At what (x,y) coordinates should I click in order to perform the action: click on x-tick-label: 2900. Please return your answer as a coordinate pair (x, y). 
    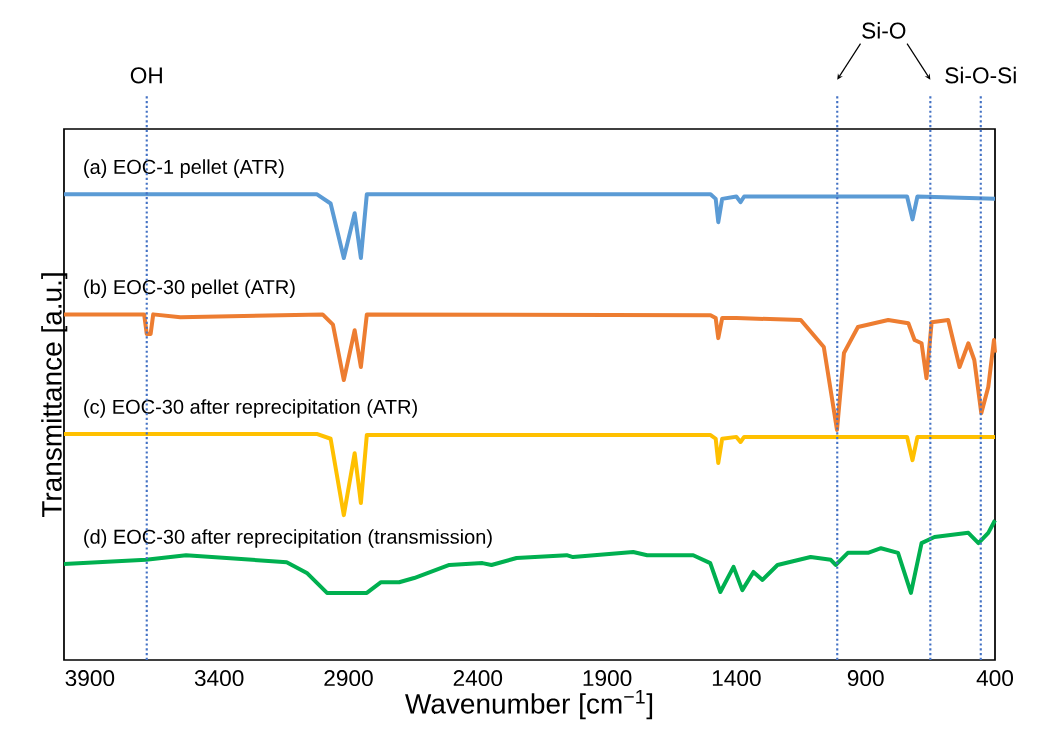
    Looking at the image, I should click on (348, 678).